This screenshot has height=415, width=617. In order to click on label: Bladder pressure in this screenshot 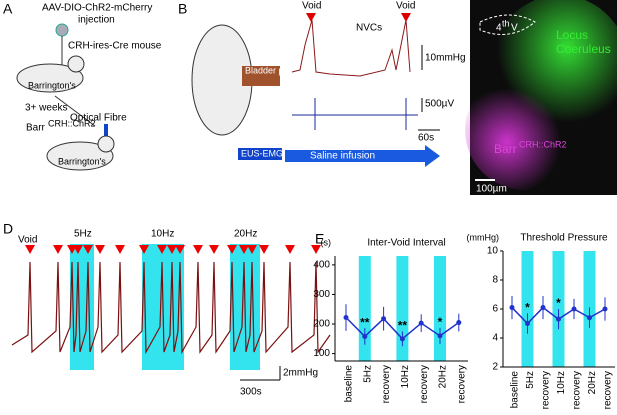, I will do `click(279, 70)`.